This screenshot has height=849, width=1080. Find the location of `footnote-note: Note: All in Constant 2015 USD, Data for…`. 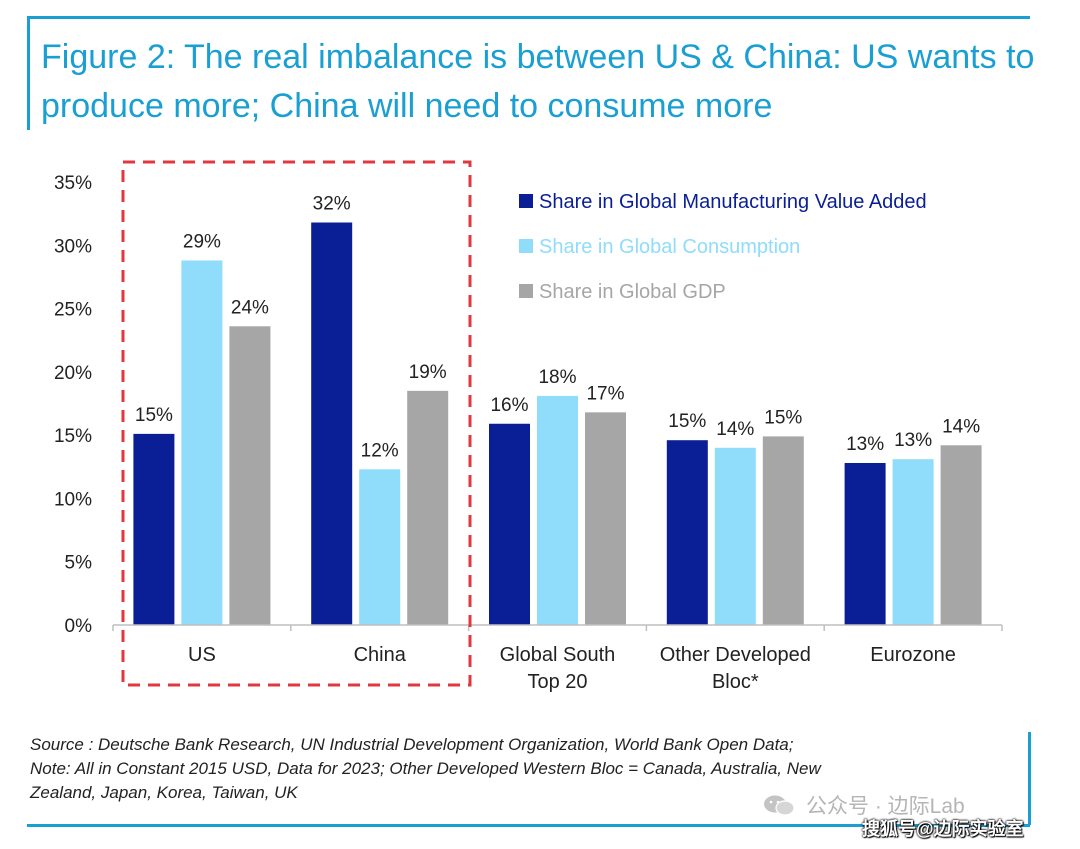

footnote-note: Note: All in Constant 2015 USD, Data for… is located at coordinates (425, 768).